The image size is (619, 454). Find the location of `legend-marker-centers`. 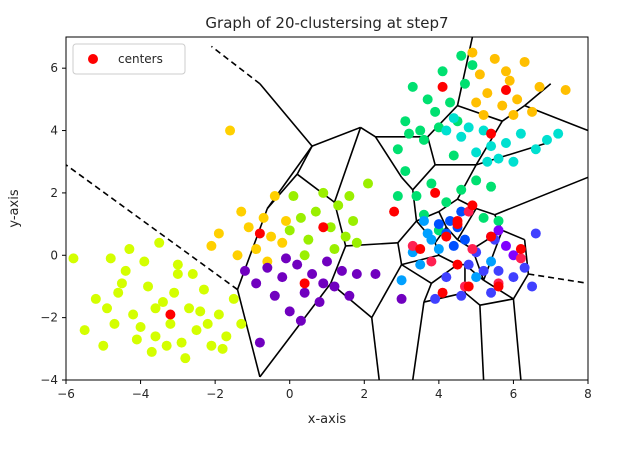

legend-marker-centers is located at coordinates (93, 59).